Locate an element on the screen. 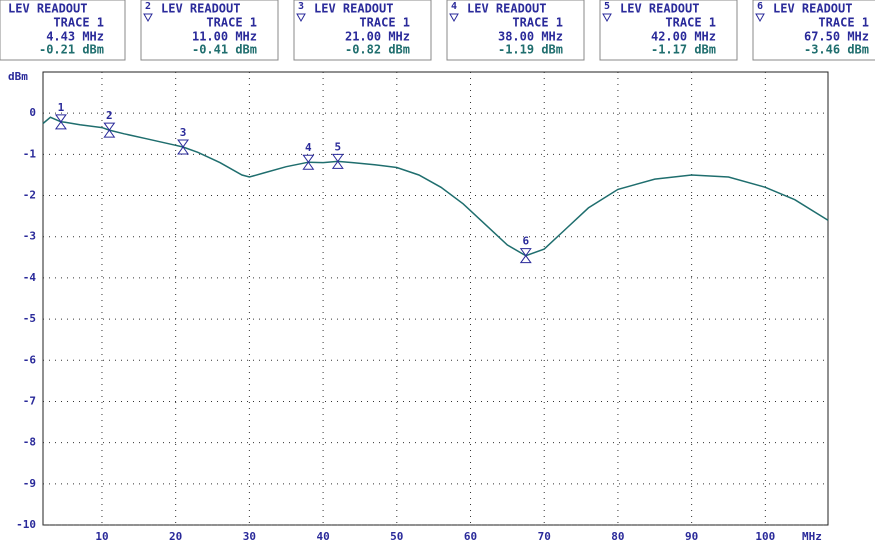 This screenshot has width=875, height=549. marker-number: 6 is located at coordinates (525, 241).